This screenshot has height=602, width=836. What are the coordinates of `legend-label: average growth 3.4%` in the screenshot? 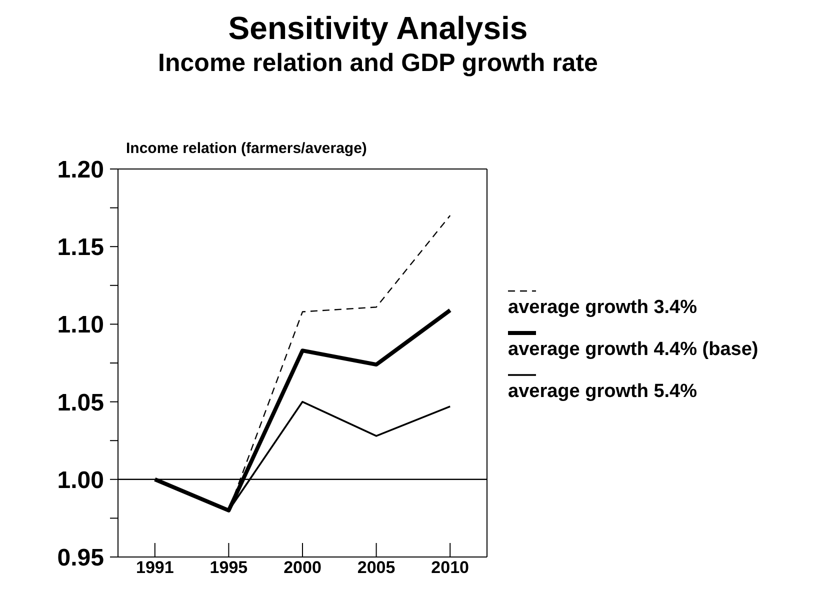 It's located at (603, 307).